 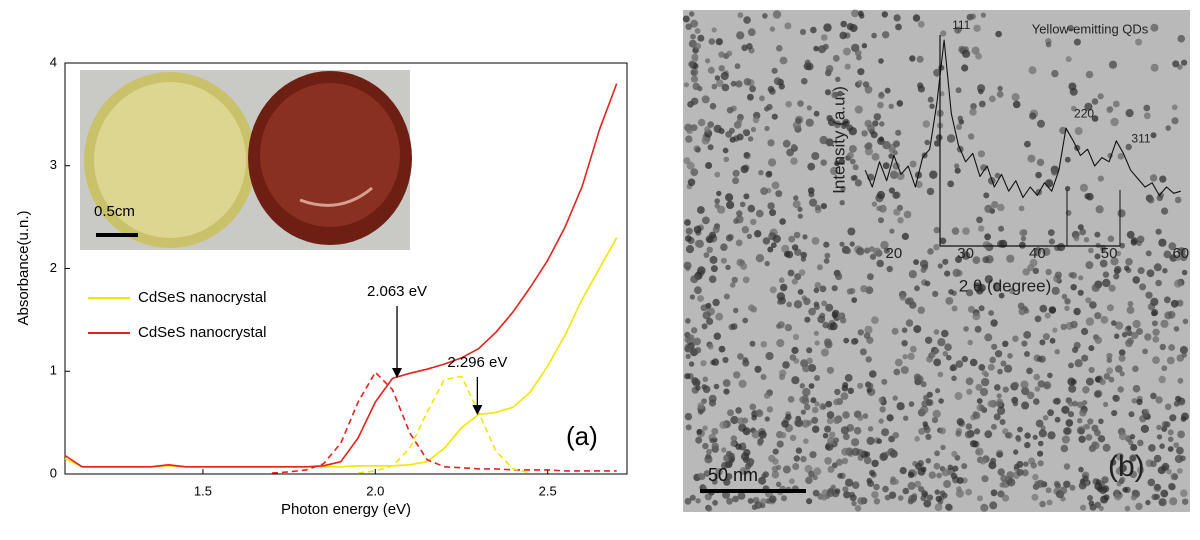 What do you see at coordinates (1109, 253) in the screenshot?
I see `x-tick-label: 50` at bounding box center [1109, 253].